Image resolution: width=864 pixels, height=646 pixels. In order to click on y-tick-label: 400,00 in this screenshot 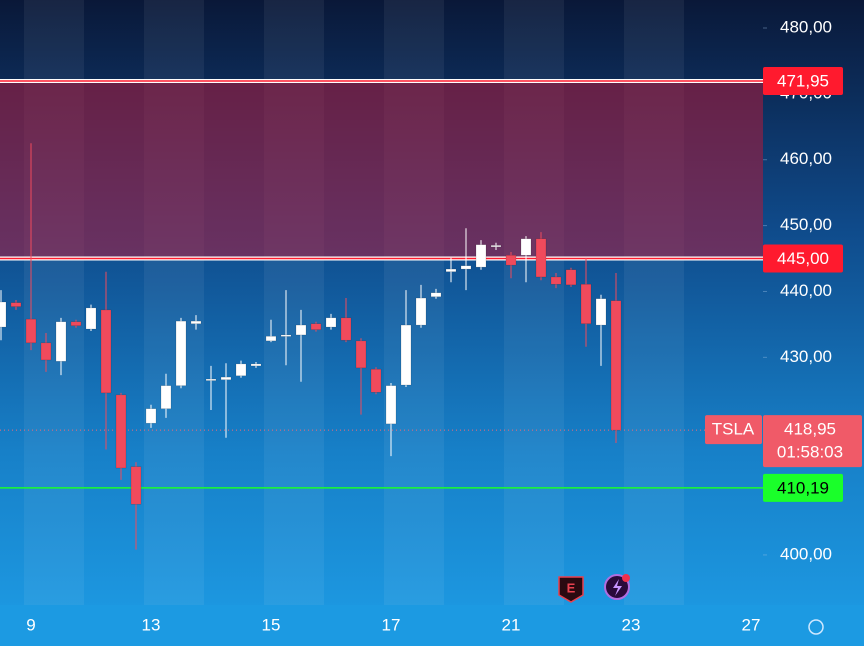, I will do `click(806, 553)`.